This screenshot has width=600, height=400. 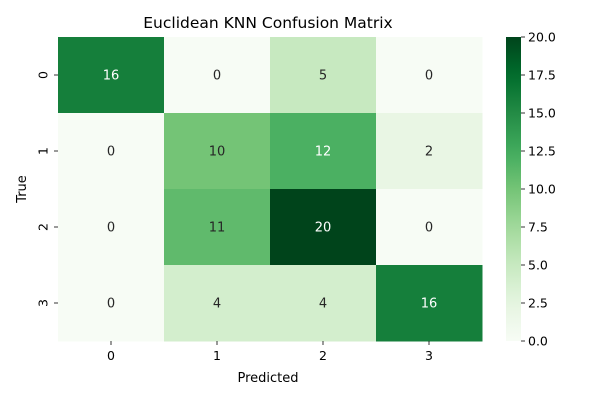 I want to click on cell-value-label: 12, so click(x=323, y=152).